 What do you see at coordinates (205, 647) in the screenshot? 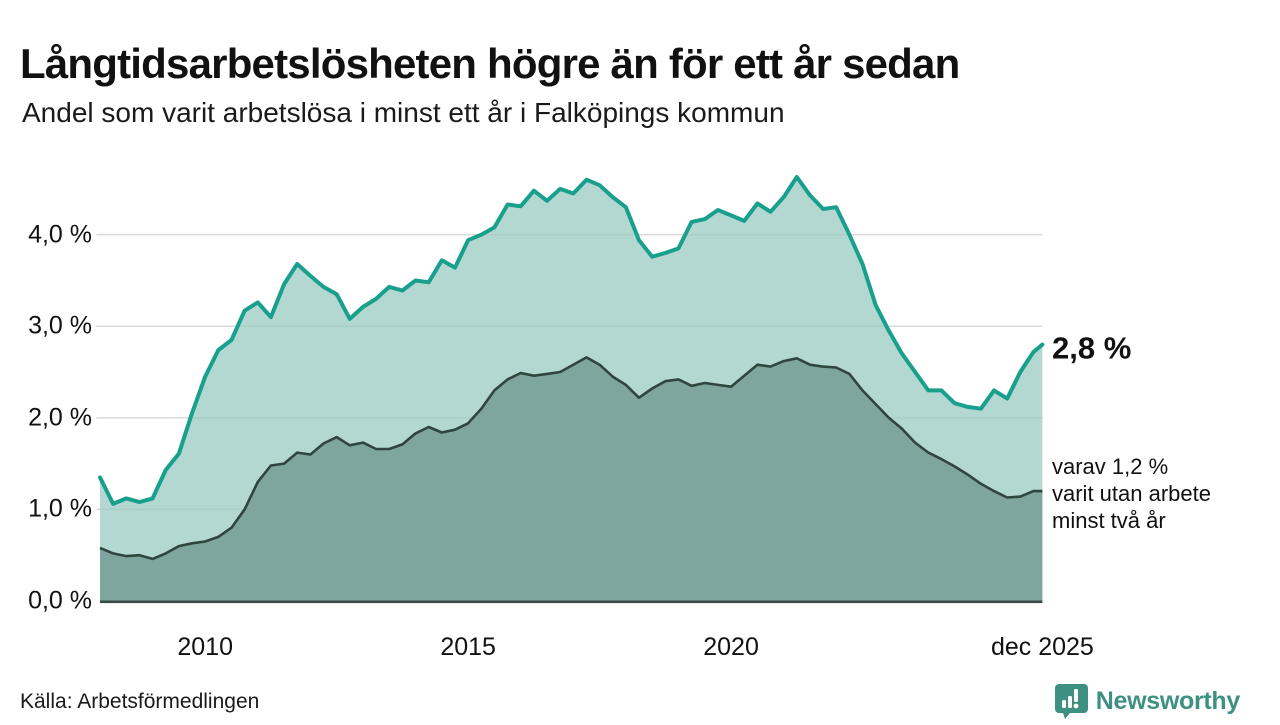
I see `x-tick-label: 2010` at bounding box center [205, 647].